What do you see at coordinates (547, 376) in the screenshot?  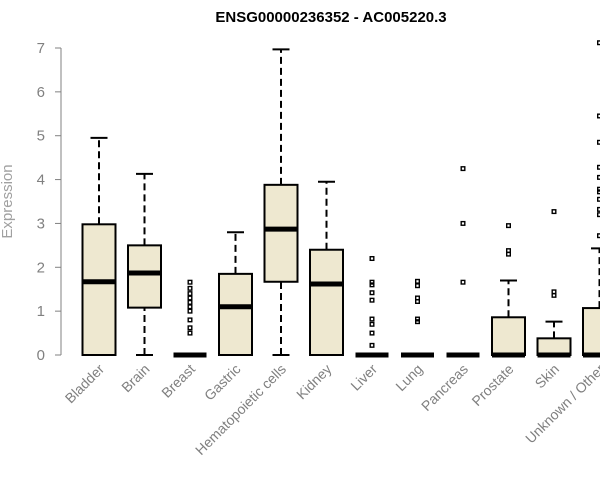 I see `x-tick-label: Skin` at bounding box center [547, 376].